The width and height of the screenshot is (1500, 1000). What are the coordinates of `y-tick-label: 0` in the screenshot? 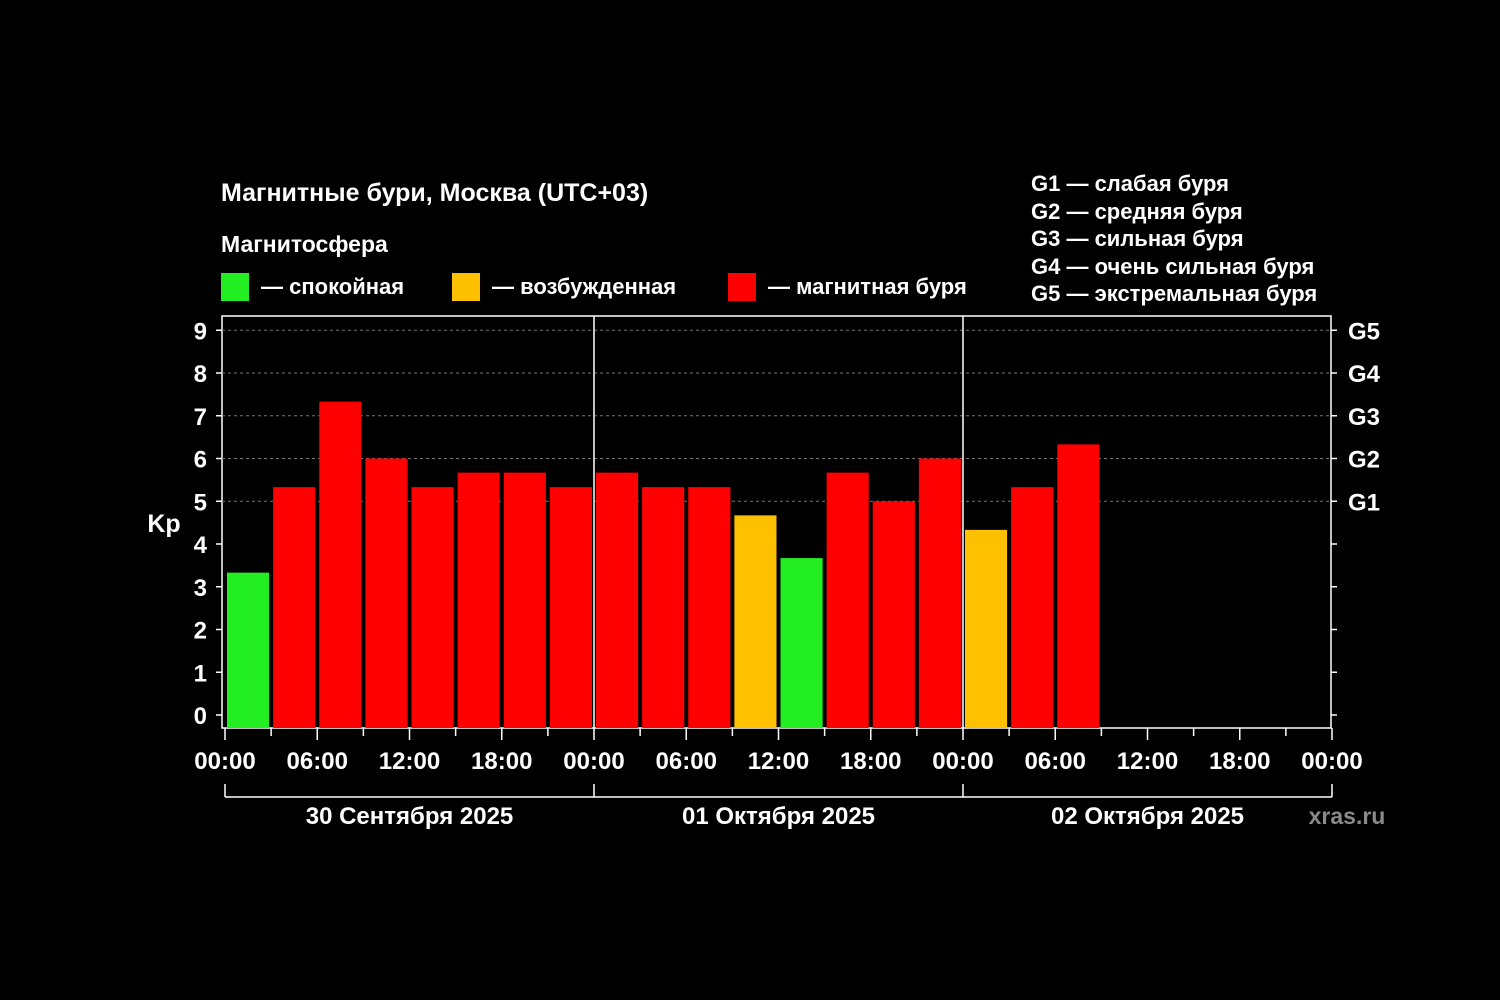 It's located at (200, 716).